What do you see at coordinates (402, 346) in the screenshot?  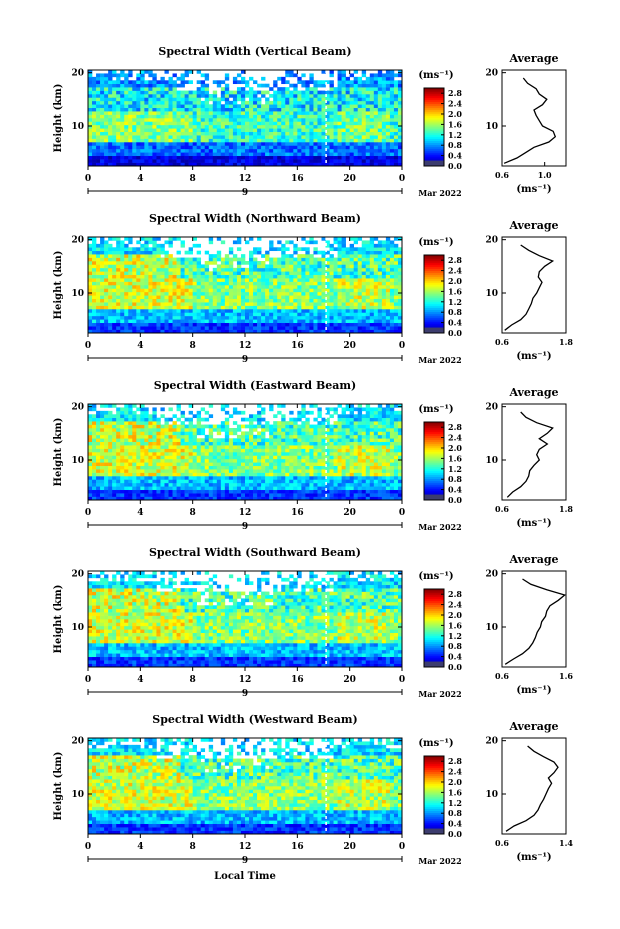 I see `x-tick-label: 0` at bounding box center [402, 346].